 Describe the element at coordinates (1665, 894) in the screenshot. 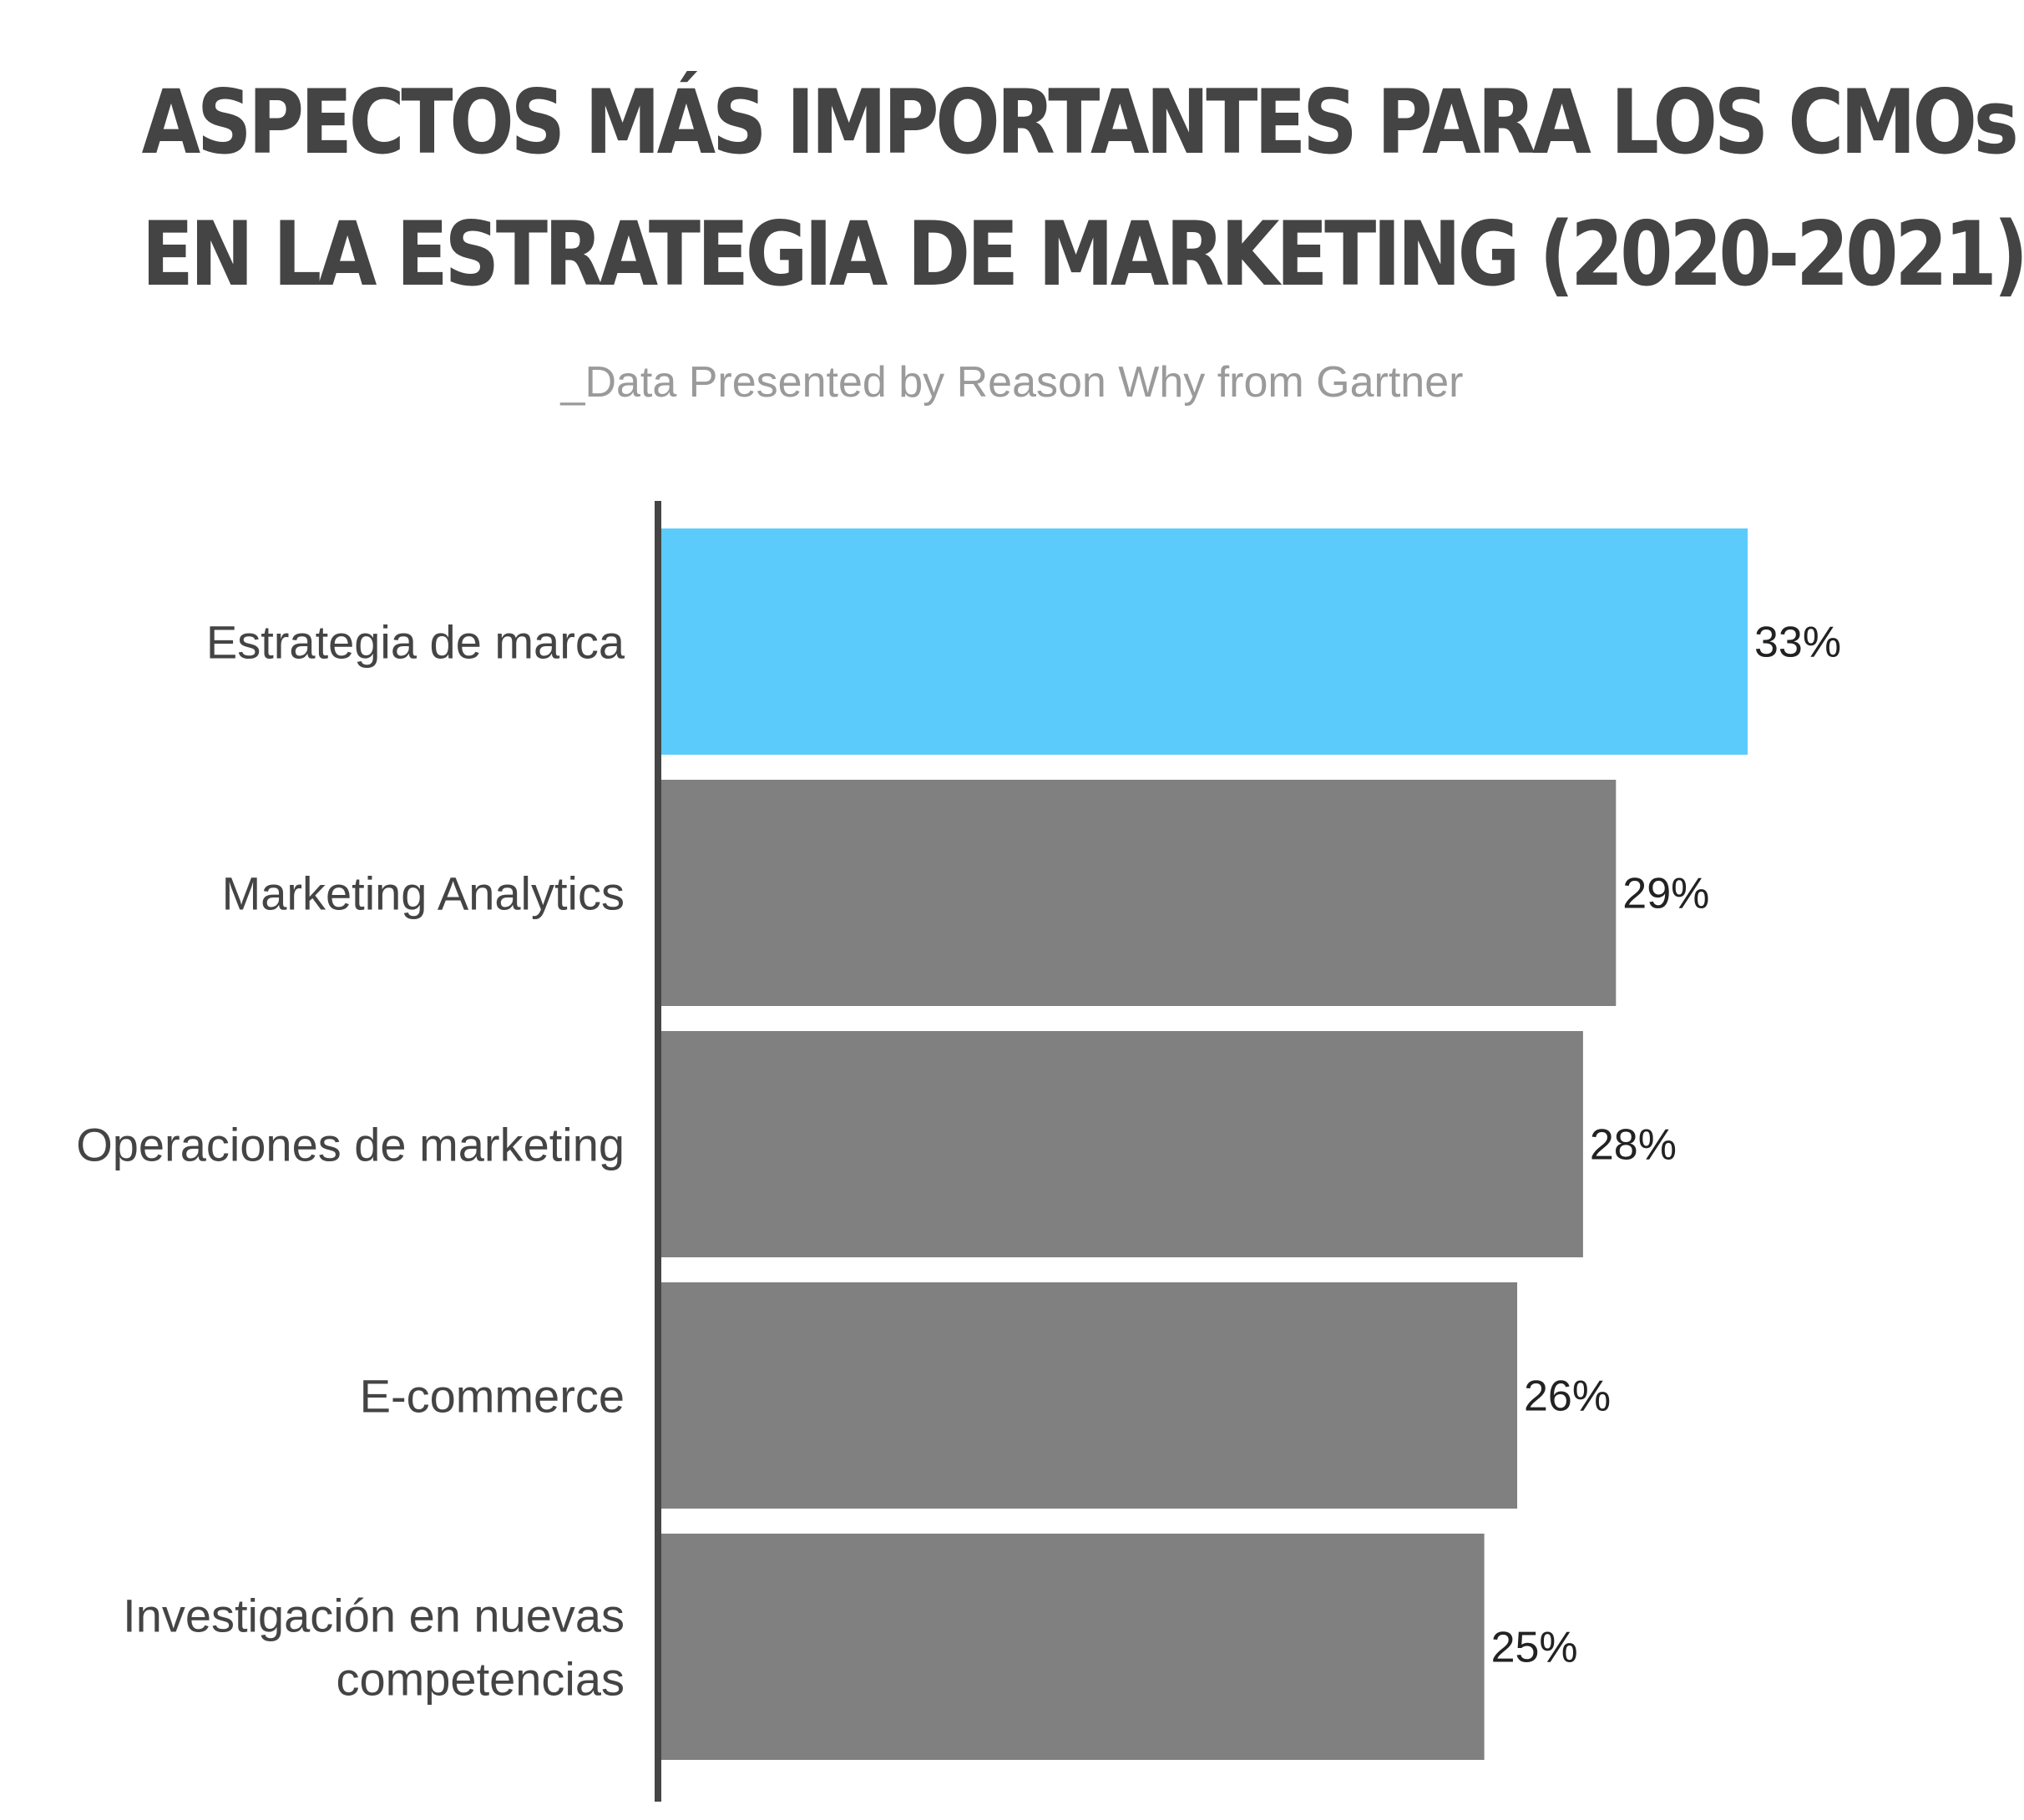

I see `value-label-2: 29%` at that location.